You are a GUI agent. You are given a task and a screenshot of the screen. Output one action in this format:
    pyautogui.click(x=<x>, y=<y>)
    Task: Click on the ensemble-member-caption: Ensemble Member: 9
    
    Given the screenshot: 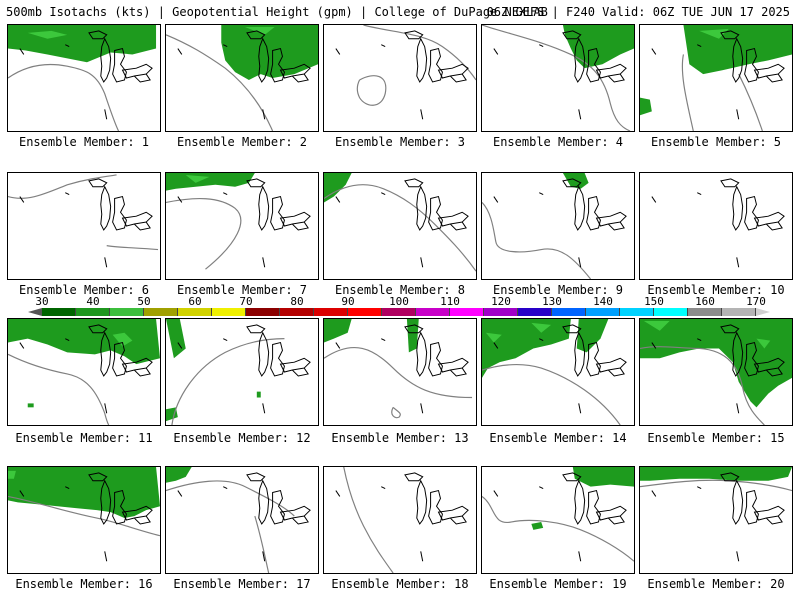 What is the action you would take?
    pyautogui.click(x=558, y=290)
    